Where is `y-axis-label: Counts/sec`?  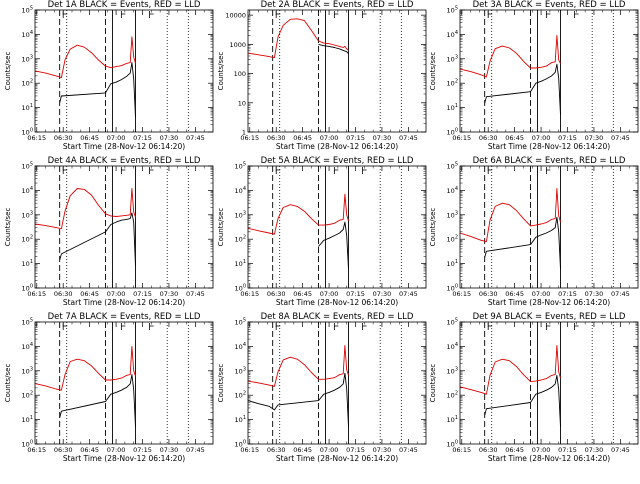 y-axis-label: Counts/sec is located at coordinates (8, 71).